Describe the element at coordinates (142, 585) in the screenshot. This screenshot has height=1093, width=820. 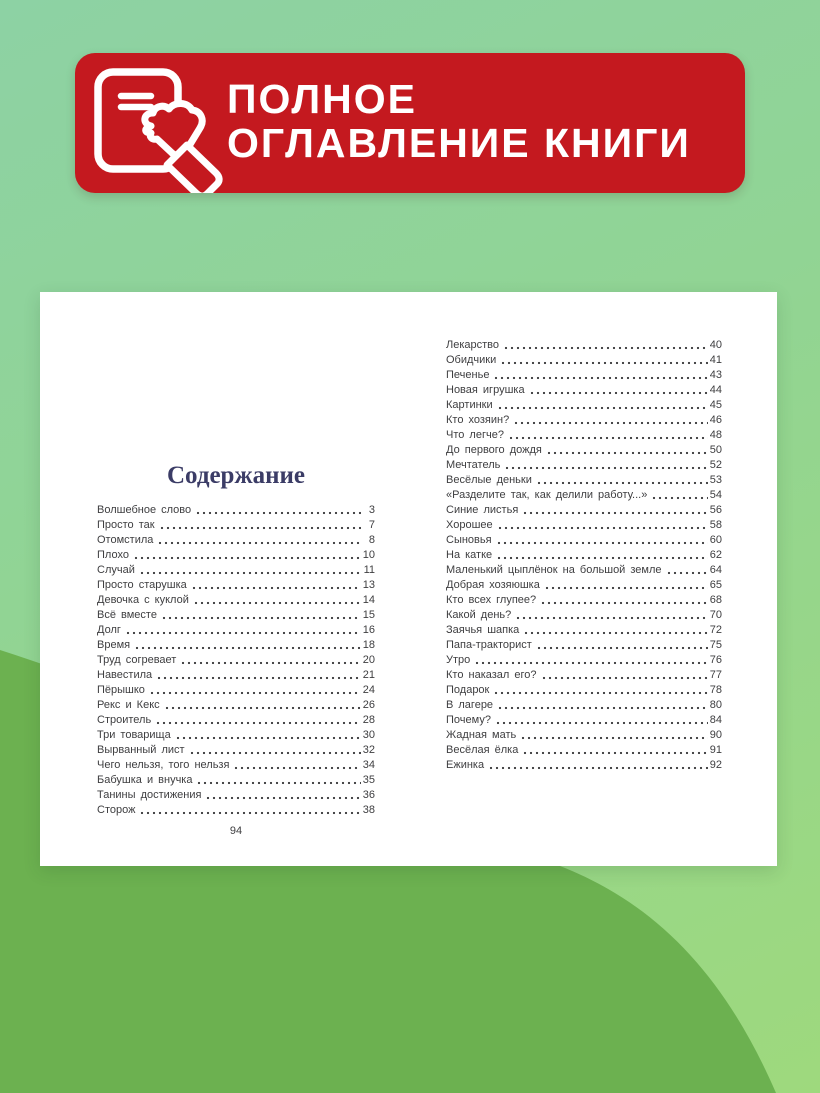
I see `toc-entry-title: Просто старушка` at that location.